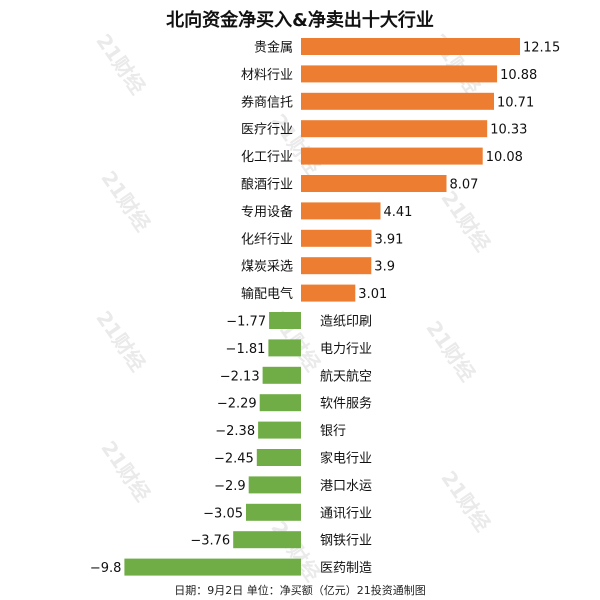 Image resolution: width=600 pixels, height=600 pixels. Describe the element at coordinates (237, 404) in the screenshot. I see `value-label: −2.29` at that location.